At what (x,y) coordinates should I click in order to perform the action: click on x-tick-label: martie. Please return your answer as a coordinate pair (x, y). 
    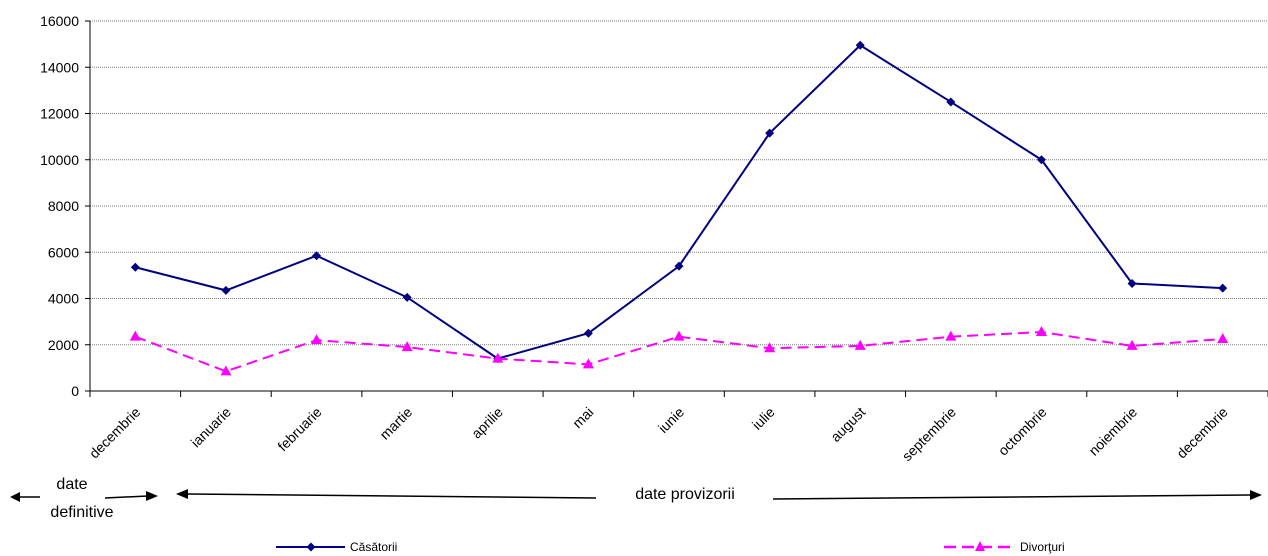
    Looking at the image, I should click on (395, 423).